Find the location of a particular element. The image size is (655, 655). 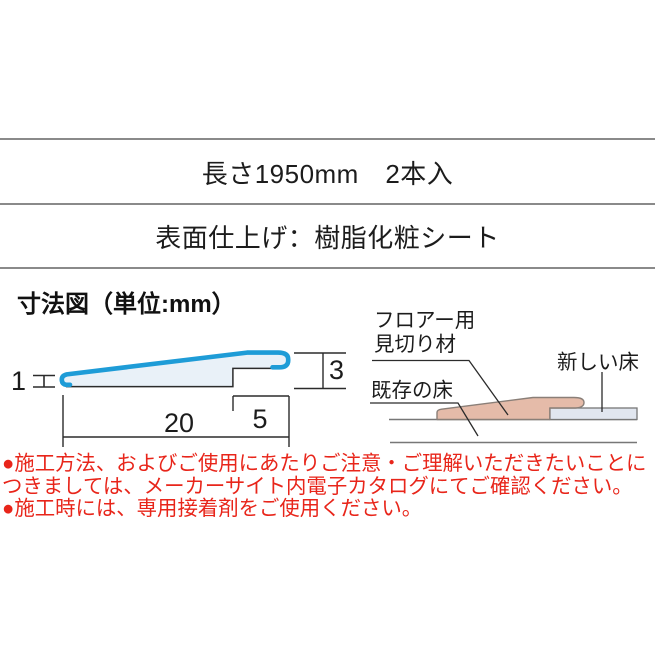

profile-surface-sheet is located at coordinates (175, 369).